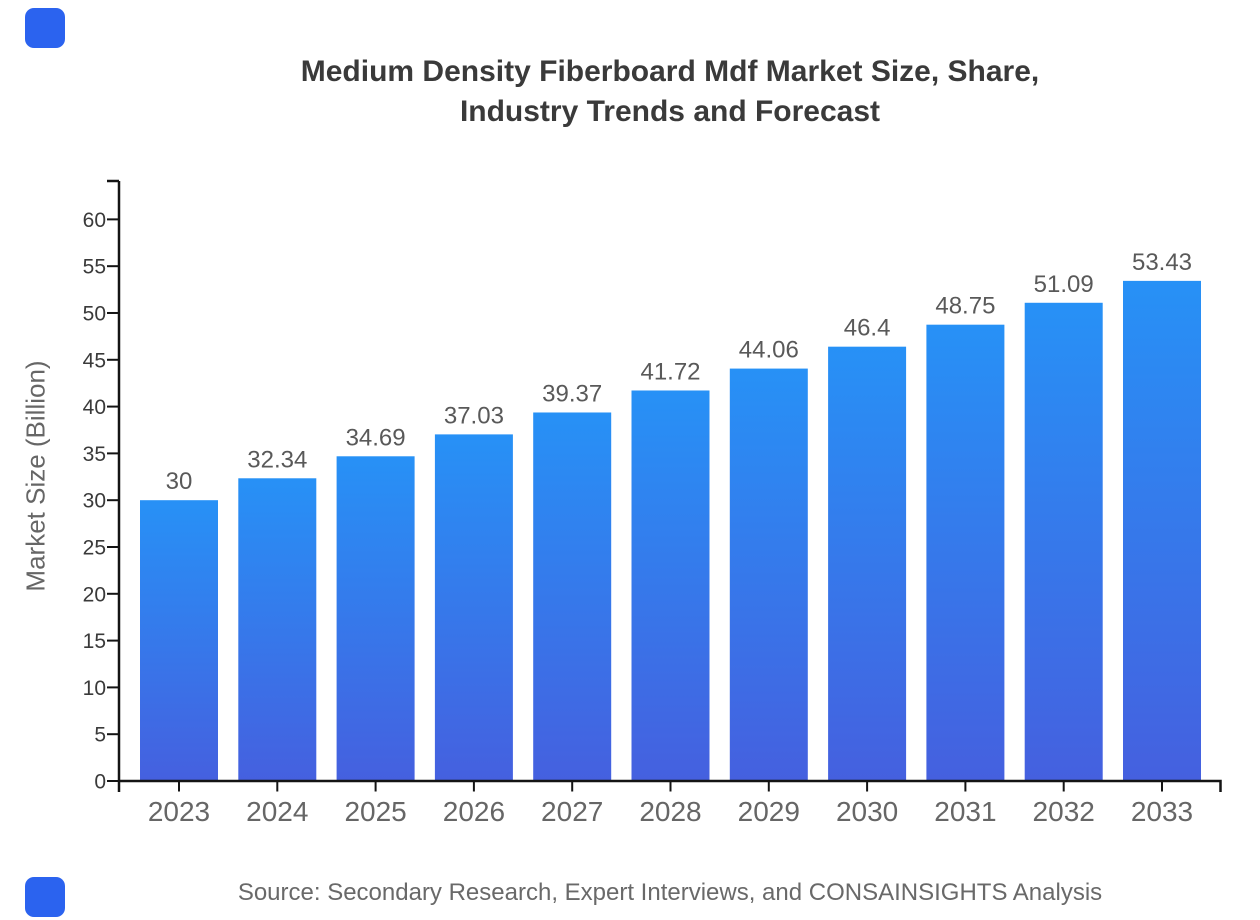 Image resolution: width=1260 pixels, height=920 pixels. Describe the element at coordinates (670, 811) in the screenshot. I see `x-tick-label: 2028` at that location.